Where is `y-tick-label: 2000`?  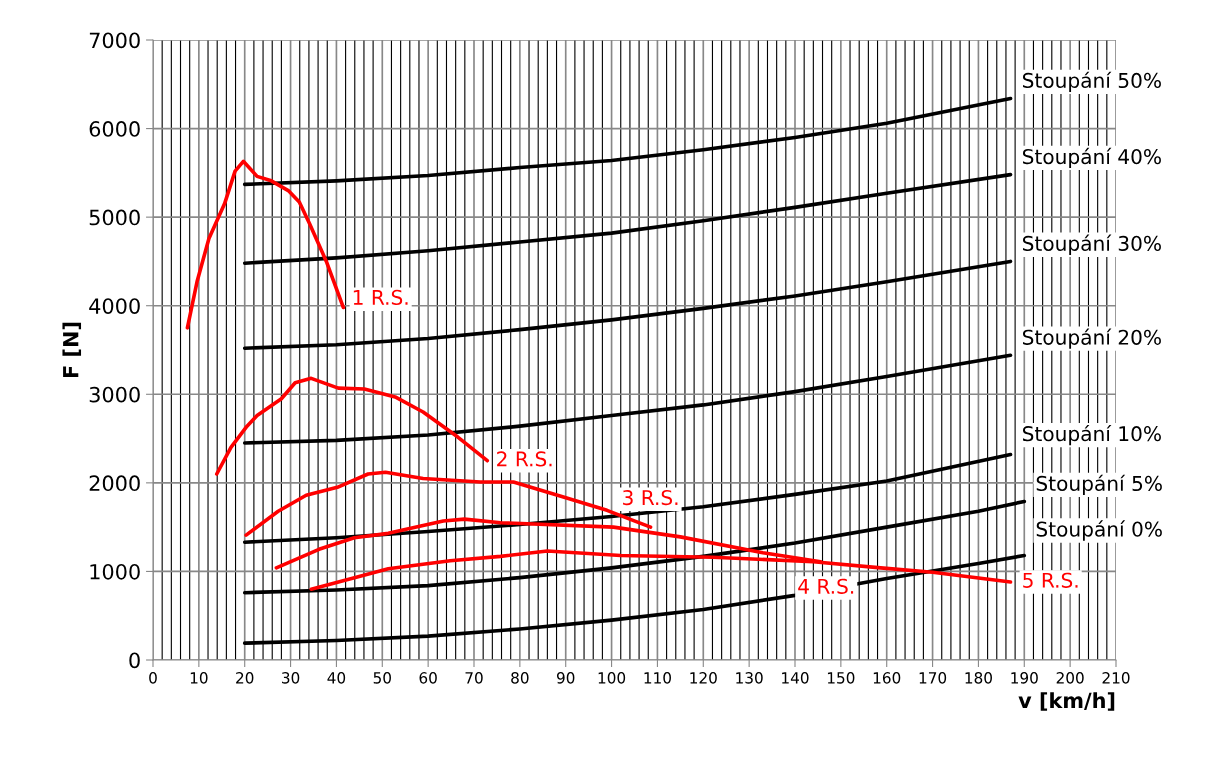 y-tick-label: 2000 is located at coordinates (114, 483).